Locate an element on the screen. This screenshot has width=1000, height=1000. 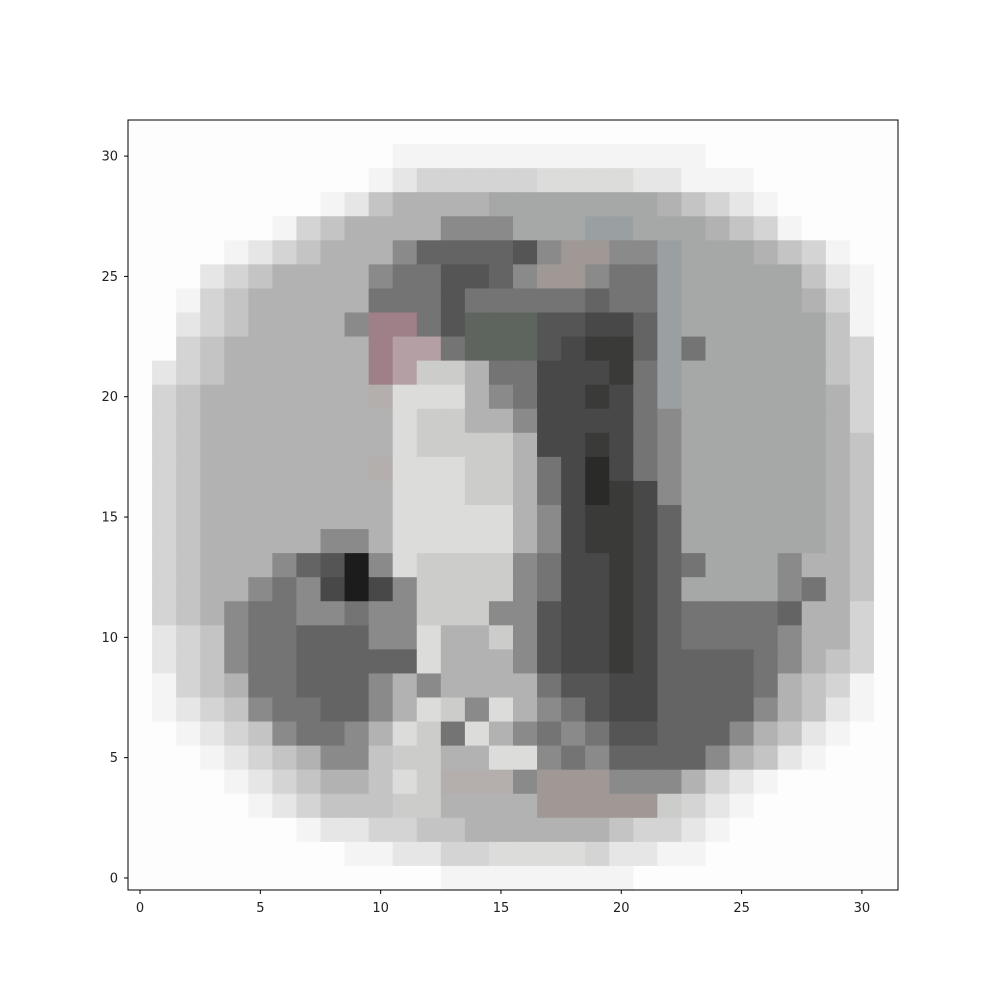
y-tick-label: 30 is located at coordinates (109, 157).